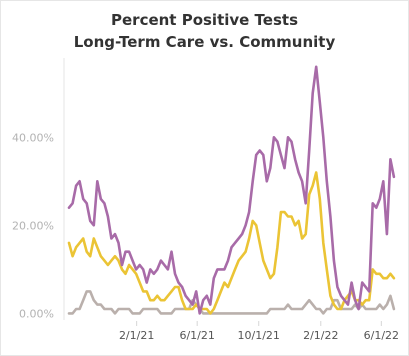  What do you see at coordinates (204, 42) in the screenshot?
I see `chart-subtitle: Long-Term Care vs. Community` at bounding box center [204, 42].